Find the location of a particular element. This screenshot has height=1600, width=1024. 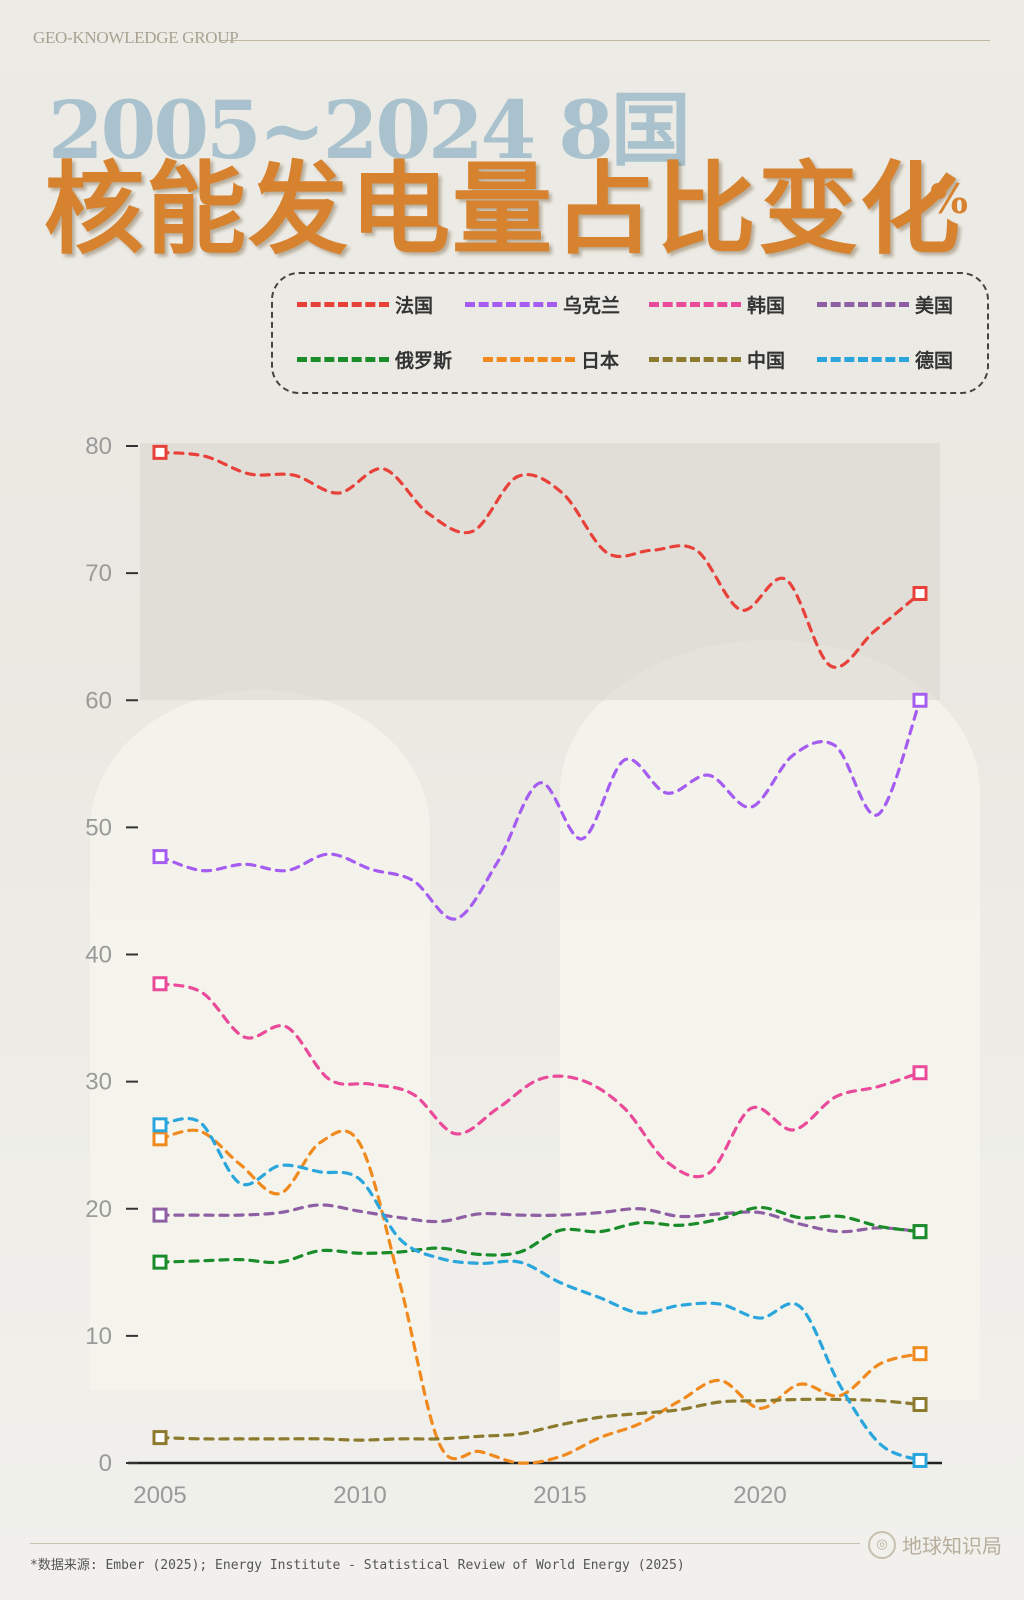

x-tick-label: 2015 is located at coordinates (559, 1495).